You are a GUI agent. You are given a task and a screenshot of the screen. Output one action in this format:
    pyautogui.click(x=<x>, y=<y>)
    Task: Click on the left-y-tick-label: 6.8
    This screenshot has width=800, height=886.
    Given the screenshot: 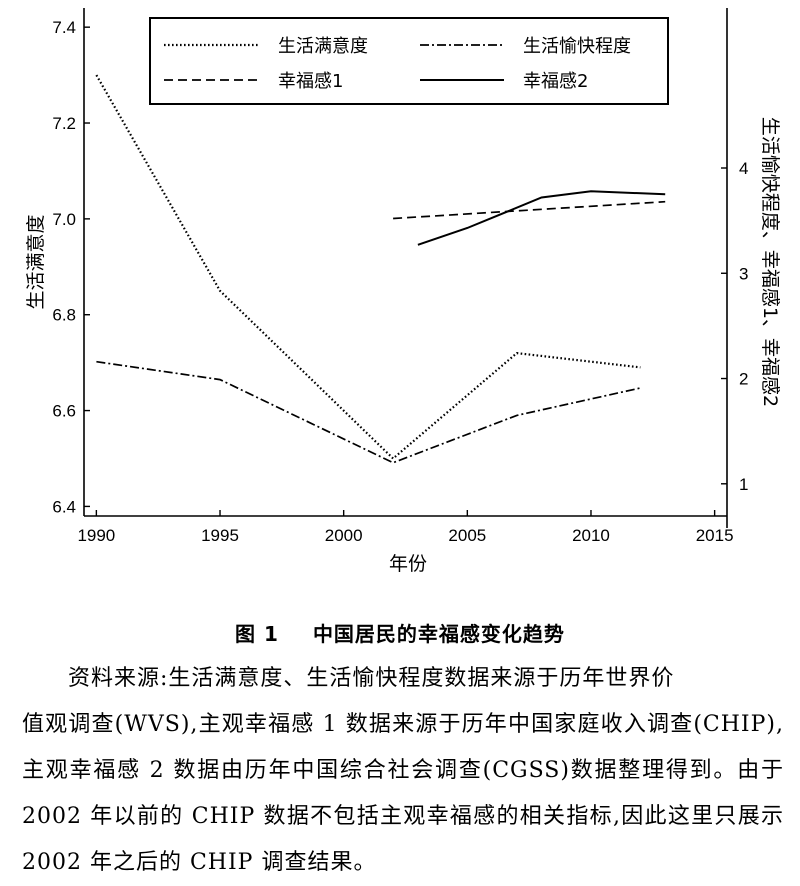 What is the action you would take?
    pyautogui.click(x=64, y=315)
    